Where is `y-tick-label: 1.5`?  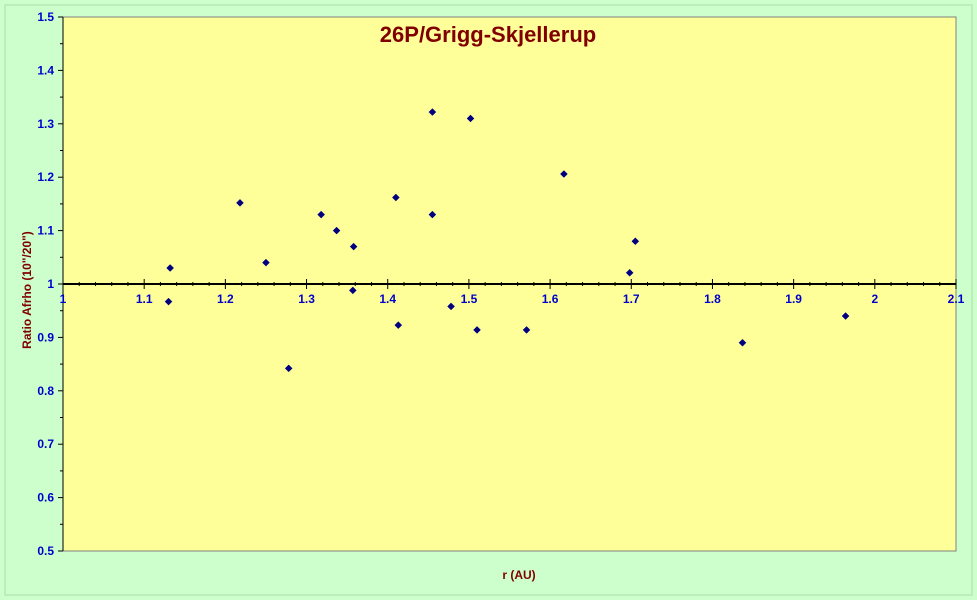
y-tick-label: 1.5 is located at coordinates (45, 17).